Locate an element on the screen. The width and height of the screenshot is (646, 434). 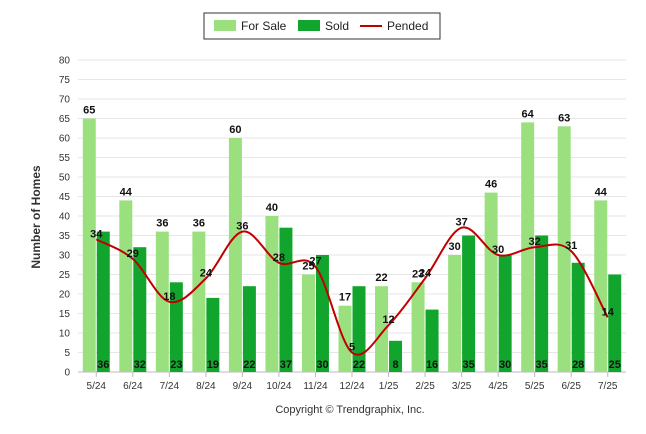
sold-value-label: 32 is located at coordinates (140, 365).